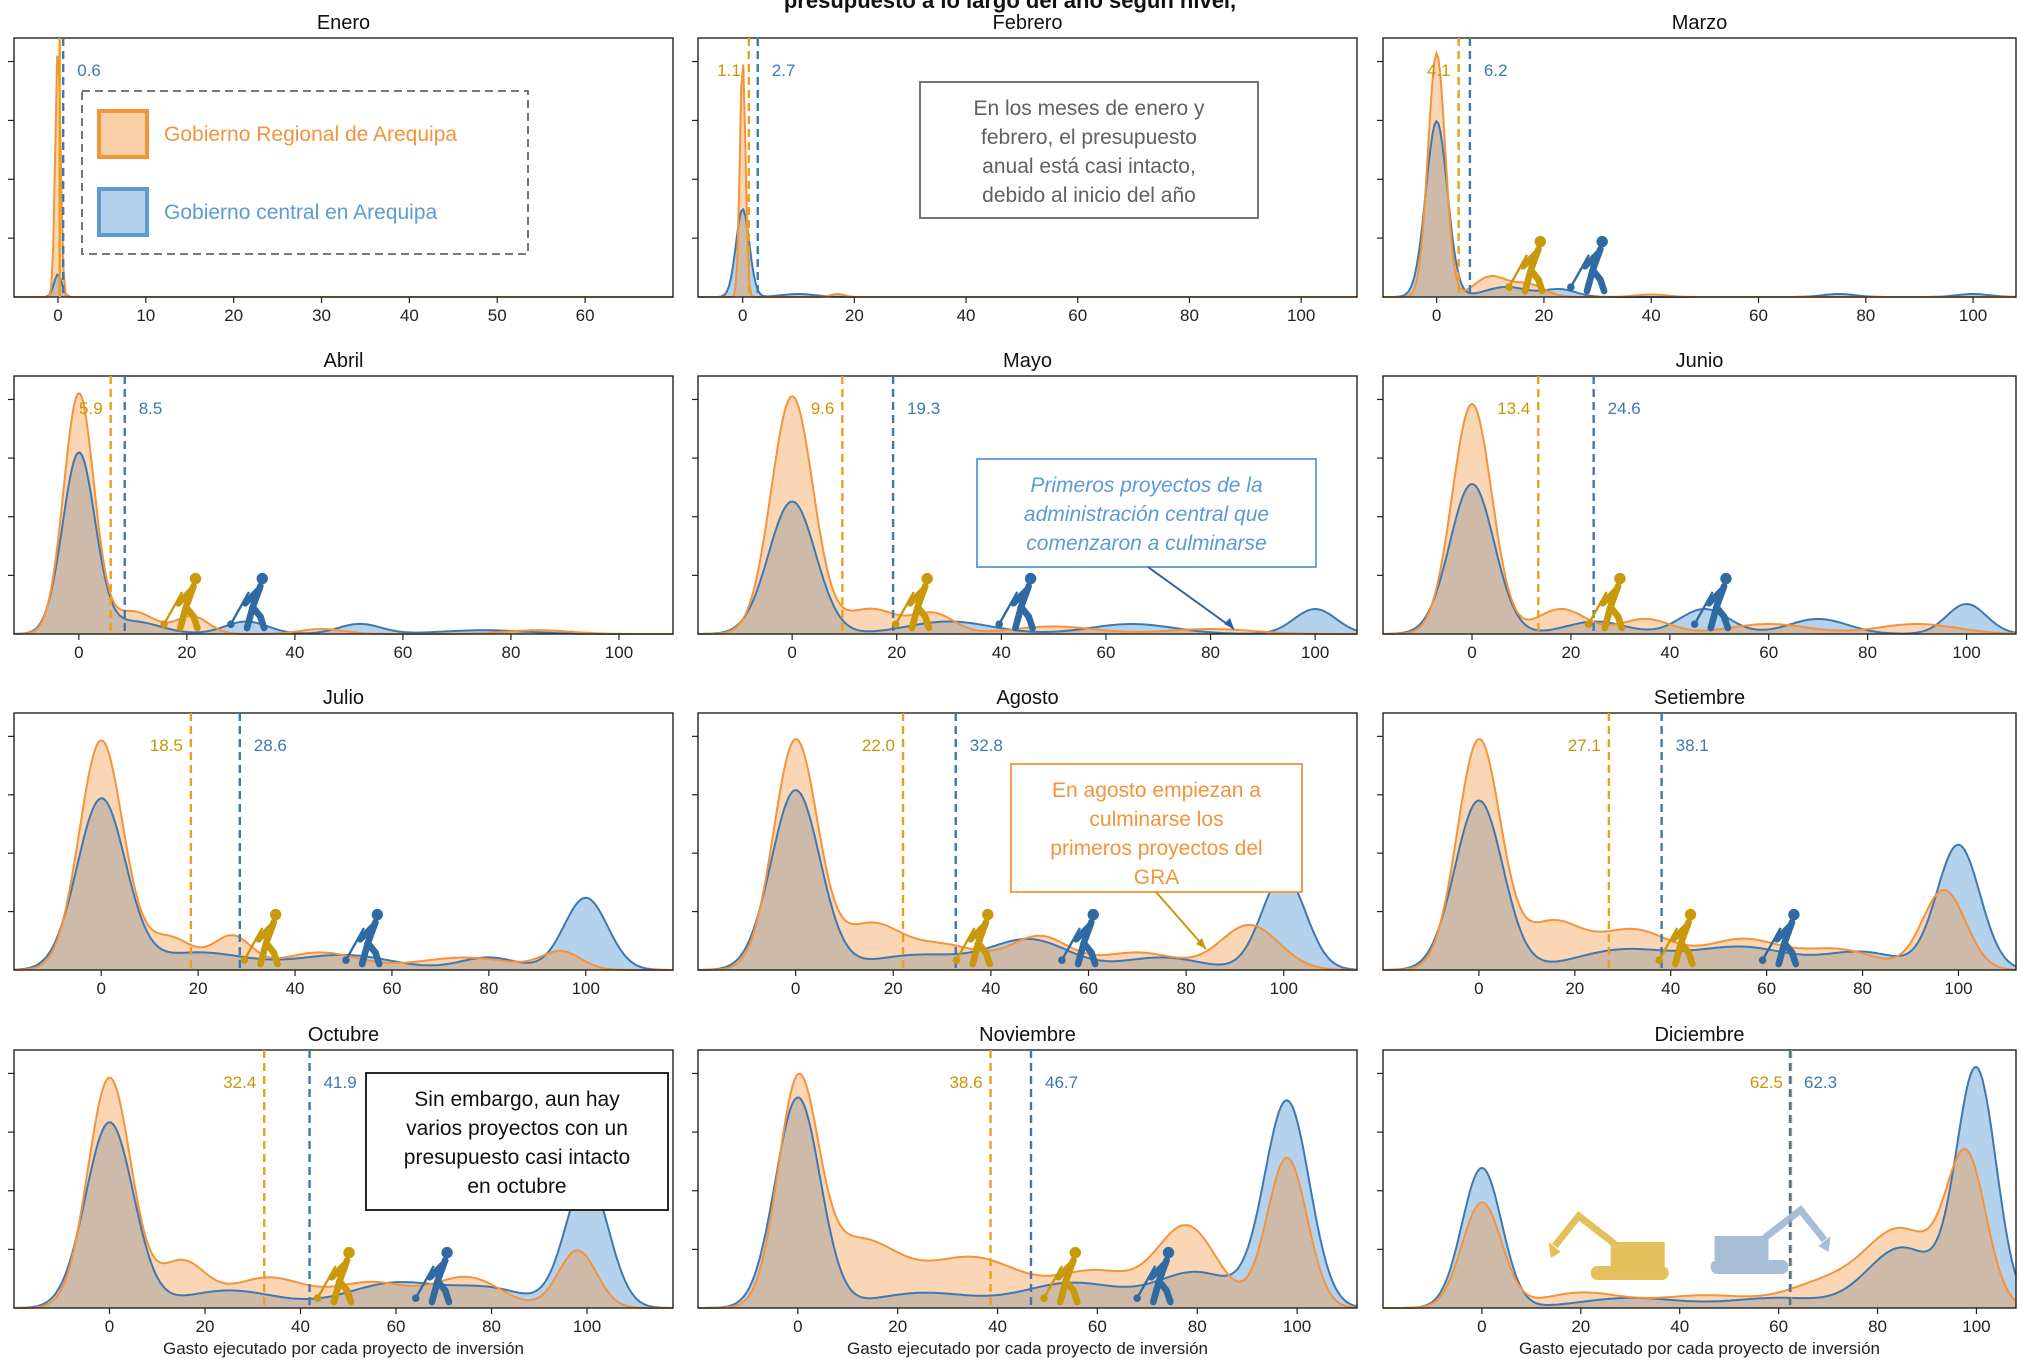  Describe the element at coordinates (784, 70) in the screenshot. I see `mean-label-central: 2.7` at that location.